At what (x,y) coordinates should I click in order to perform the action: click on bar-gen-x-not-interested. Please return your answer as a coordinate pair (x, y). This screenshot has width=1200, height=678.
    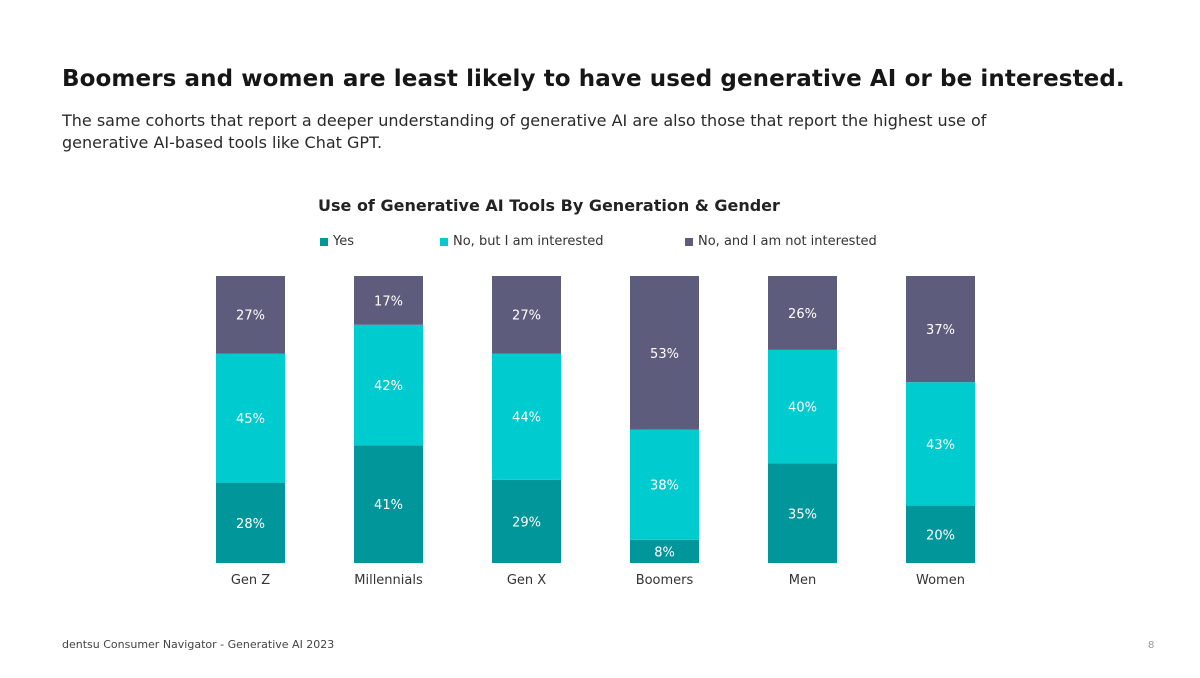
    Looking at the image, I should click on (526, 315).